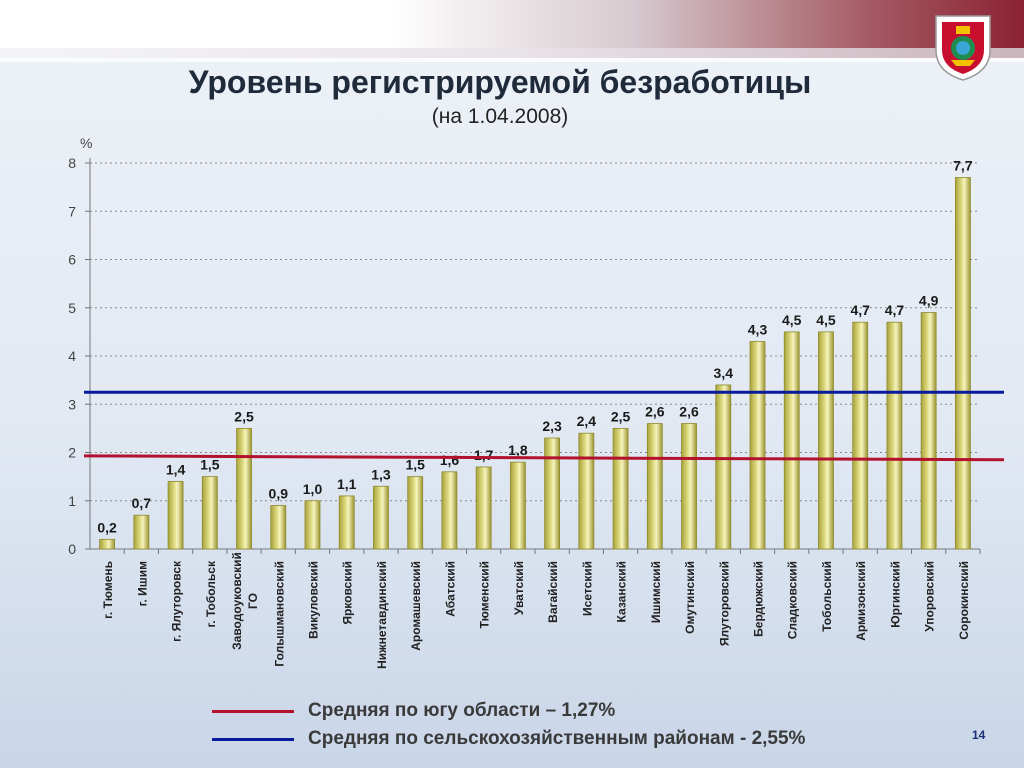 The image size is (1024, 768). Describe the element at coordinates (253, 601) in the screenshot. I see `x-tick-label-line: ГО` at that location.